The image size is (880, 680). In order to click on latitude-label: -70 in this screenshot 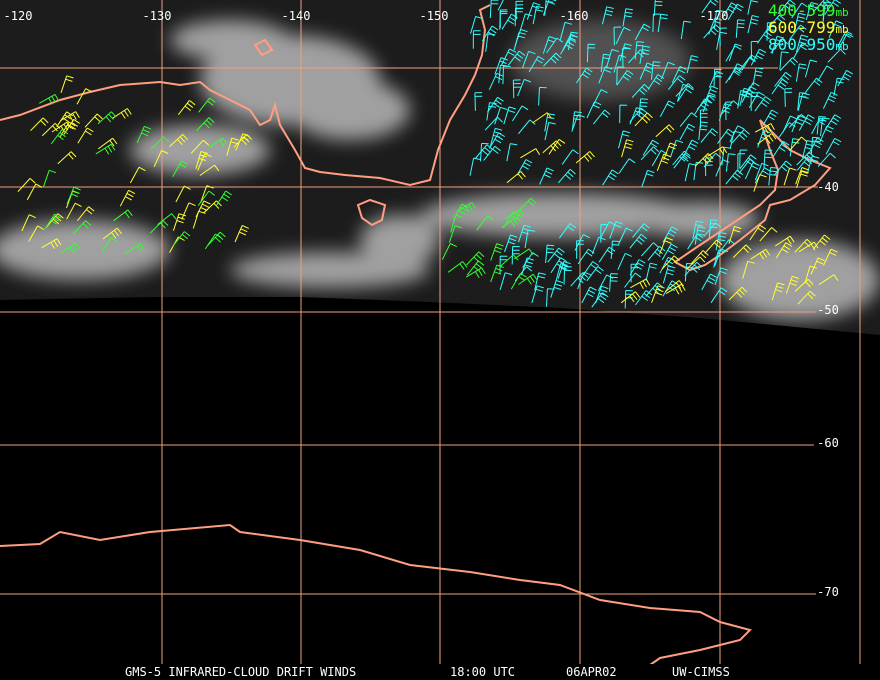, I will do `click(828, 592)`.